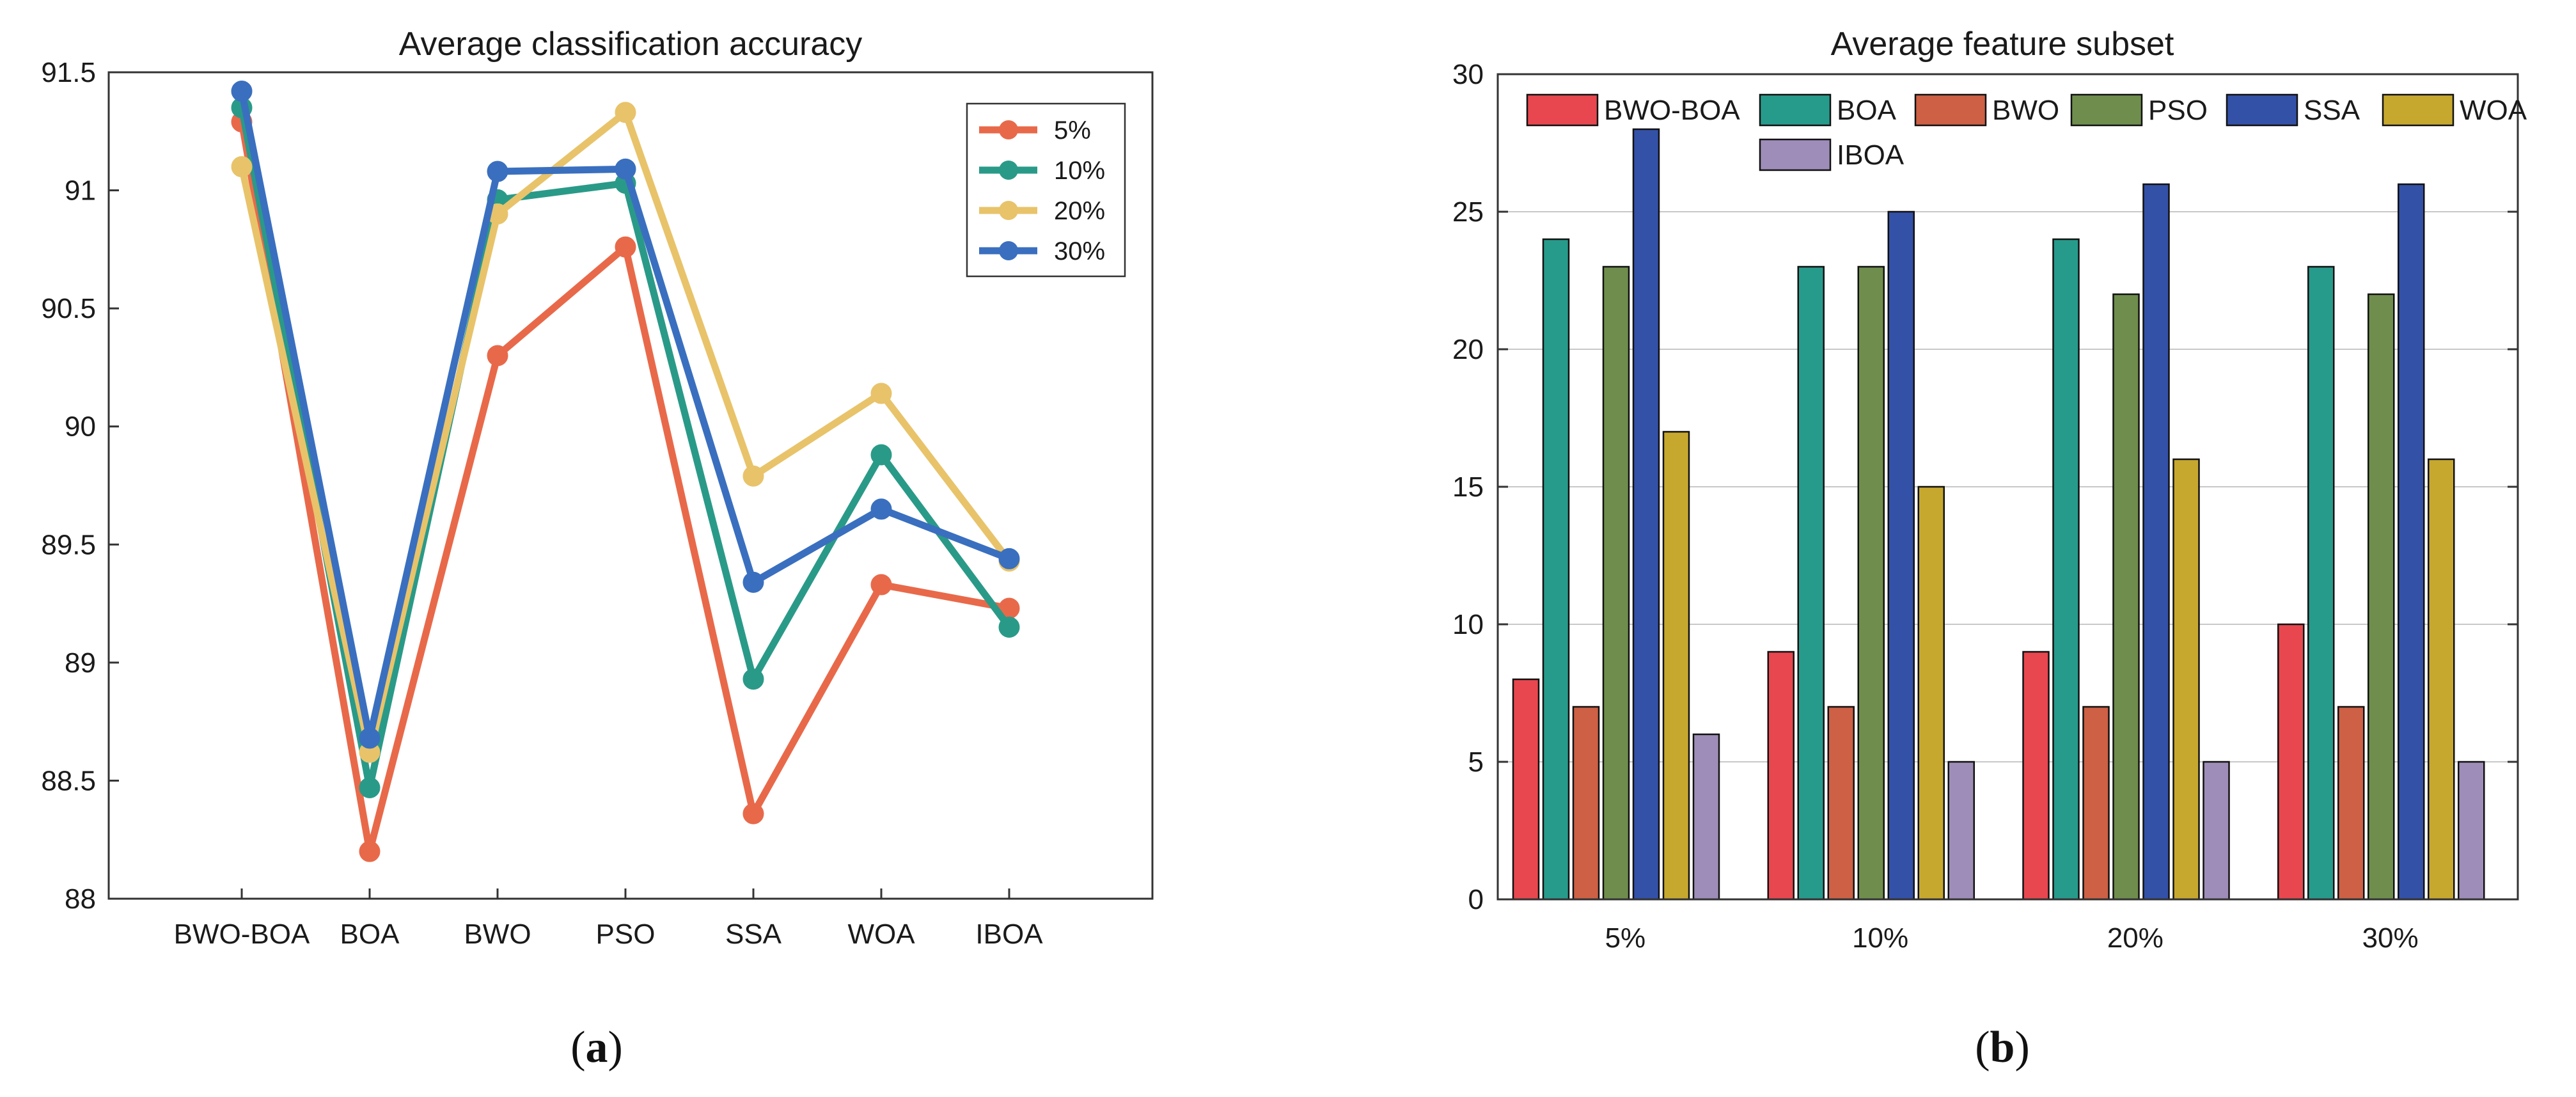  I want to click on bar-boa-5pct, so click(1556, 569).